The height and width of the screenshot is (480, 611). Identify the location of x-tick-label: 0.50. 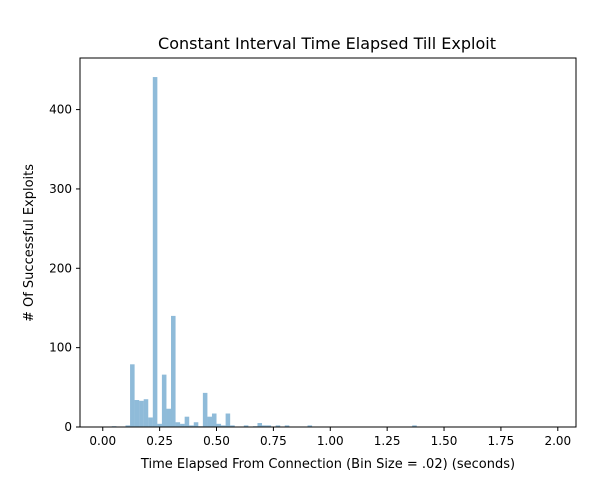
(216, 441).